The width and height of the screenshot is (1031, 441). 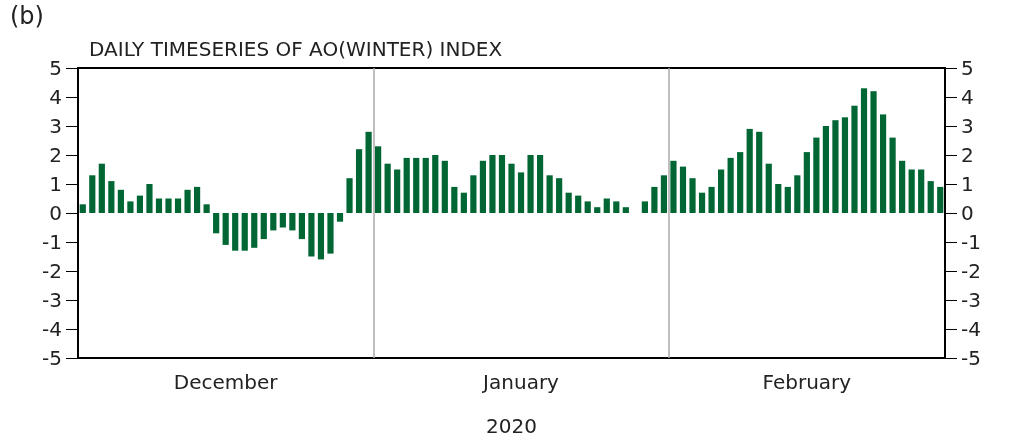 I want to click on y2-tick-label: 5, so click(x=967, y=68).